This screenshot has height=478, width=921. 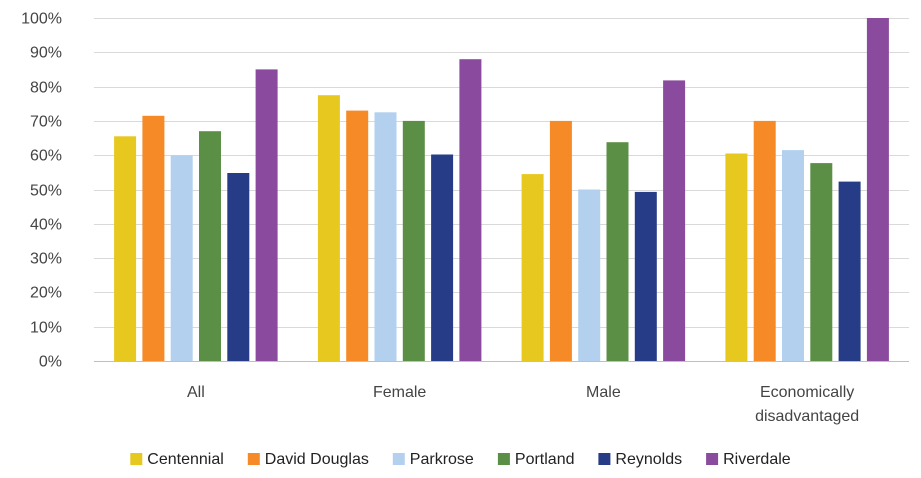 What do you see at coordinates (50, 362) in the screenshot?
I see `y-tick-label: 0%` at bounding box center [50, 362].